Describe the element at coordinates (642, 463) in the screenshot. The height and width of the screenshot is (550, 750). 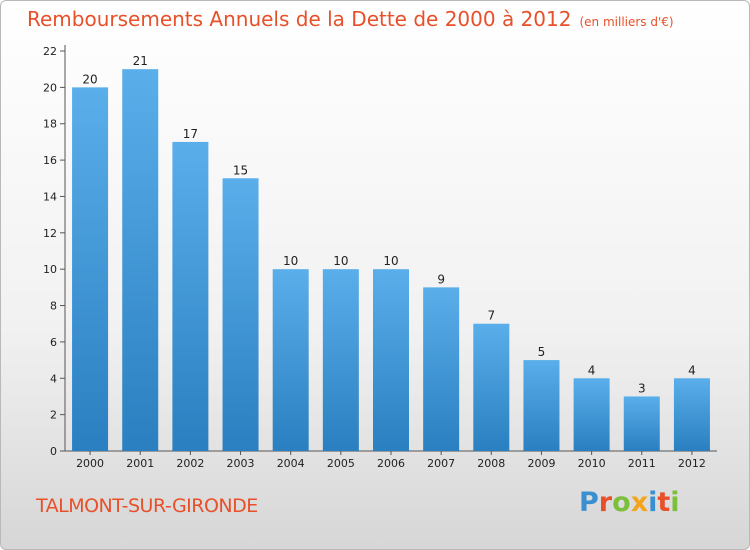
I see `x-tick-label: 2011` at that location.